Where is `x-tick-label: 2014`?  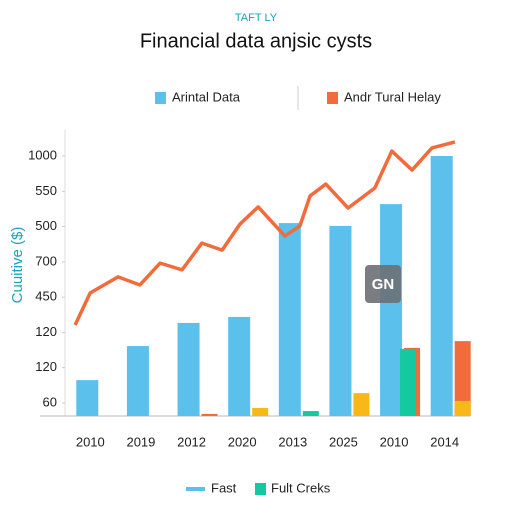 x-tick-label: 2014 is located at coordinates (444, 441).